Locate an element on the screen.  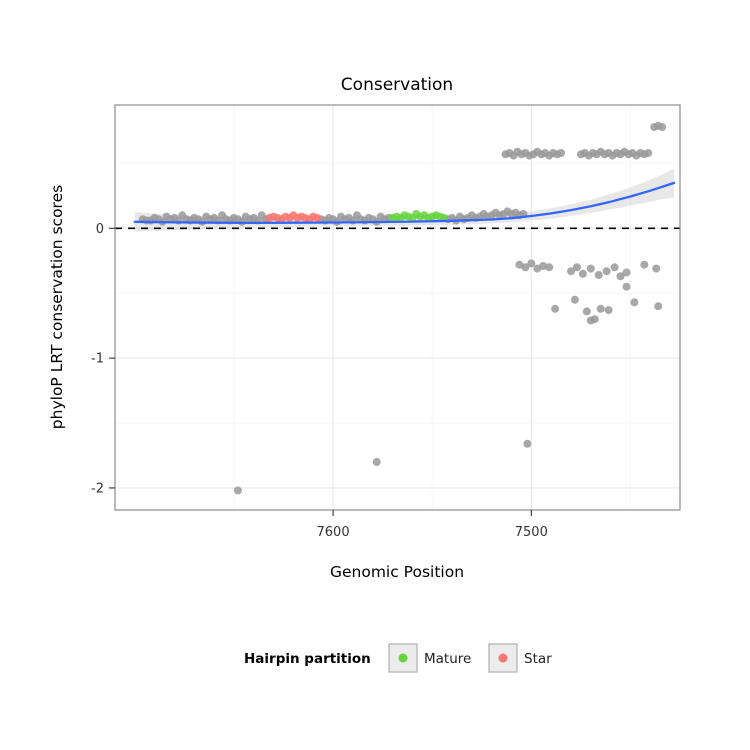
legend-dot-mature-icon is located at coordinates (403, 658).